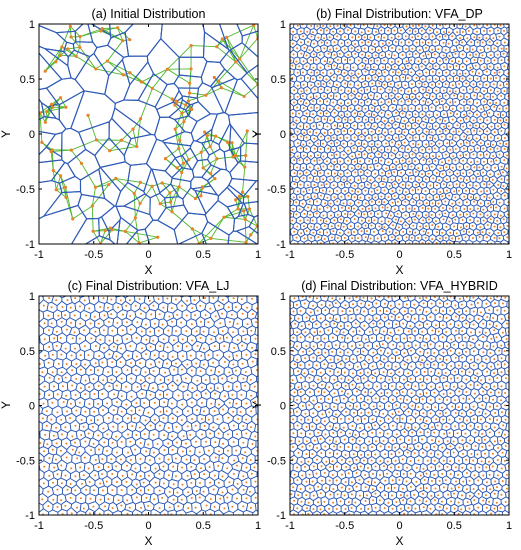 Image resolution: width=521 pixels, height=550 pixels. What do you see at coordinates (148, 270) in the screenshot?
I see `x-axis-label: X` at bounding box center [148, 270].